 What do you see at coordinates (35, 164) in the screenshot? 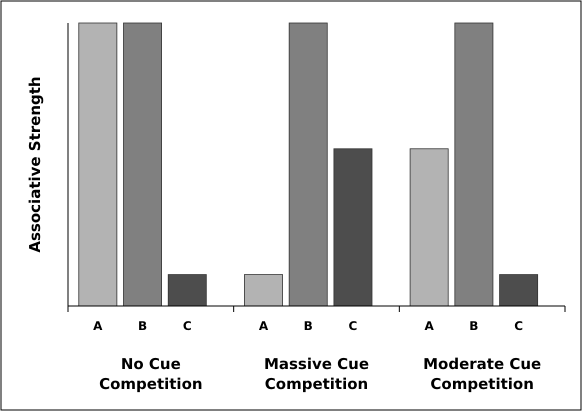
I see `y-axis-title: Associative Strength` at bounding box center [35, 164].